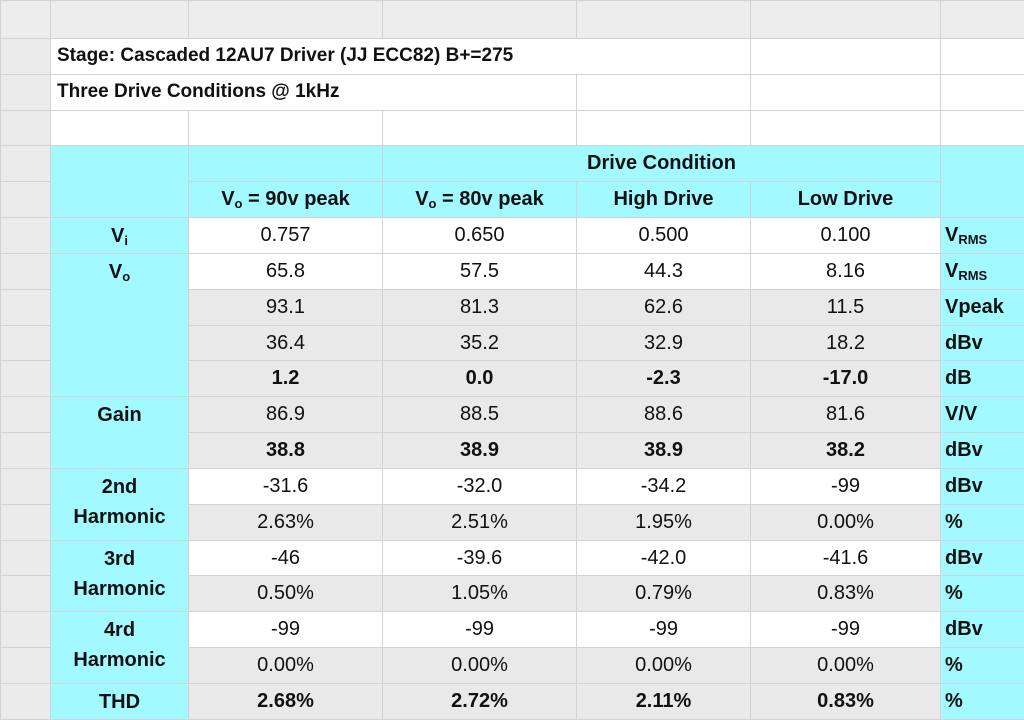 The height and width of the screenshot is (720, 1024). I want to click on column-header: Vo = 80v peak, so click(480, 200).